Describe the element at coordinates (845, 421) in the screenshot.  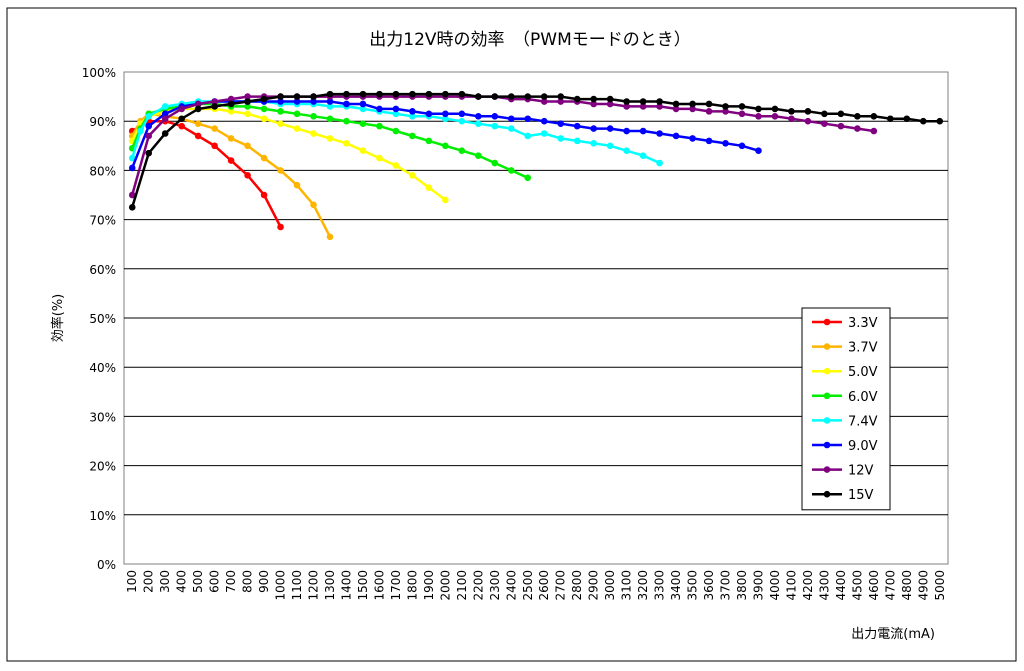
I see `legend-item: 7.4V` at that location.